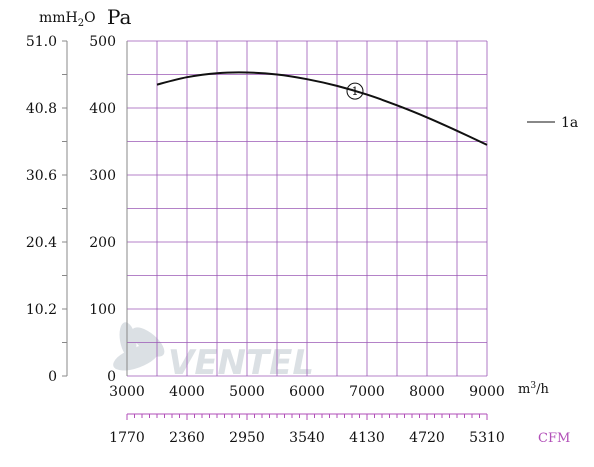 The width and height of the screenshot is (594, 467). What do you see at coordinates (41, 209) in the screenshot?
I see `y2-tick-labels: 0 10.2 20.4 30.6 40.8 51.0` at bounding box center [41, 209].